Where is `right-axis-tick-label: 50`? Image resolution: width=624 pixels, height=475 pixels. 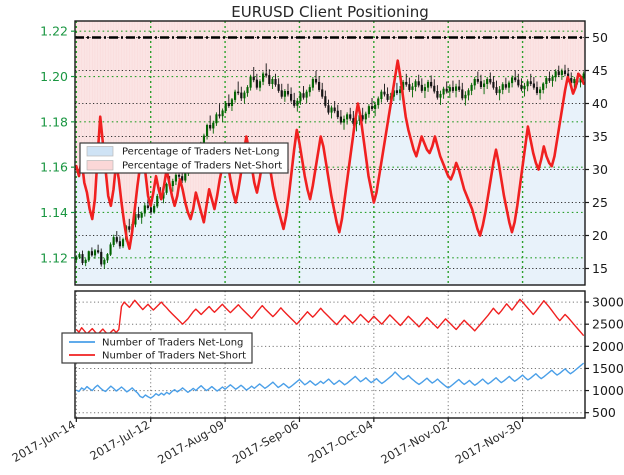 right-axis-tick-label: 50 is located at coordinates (600, 37).